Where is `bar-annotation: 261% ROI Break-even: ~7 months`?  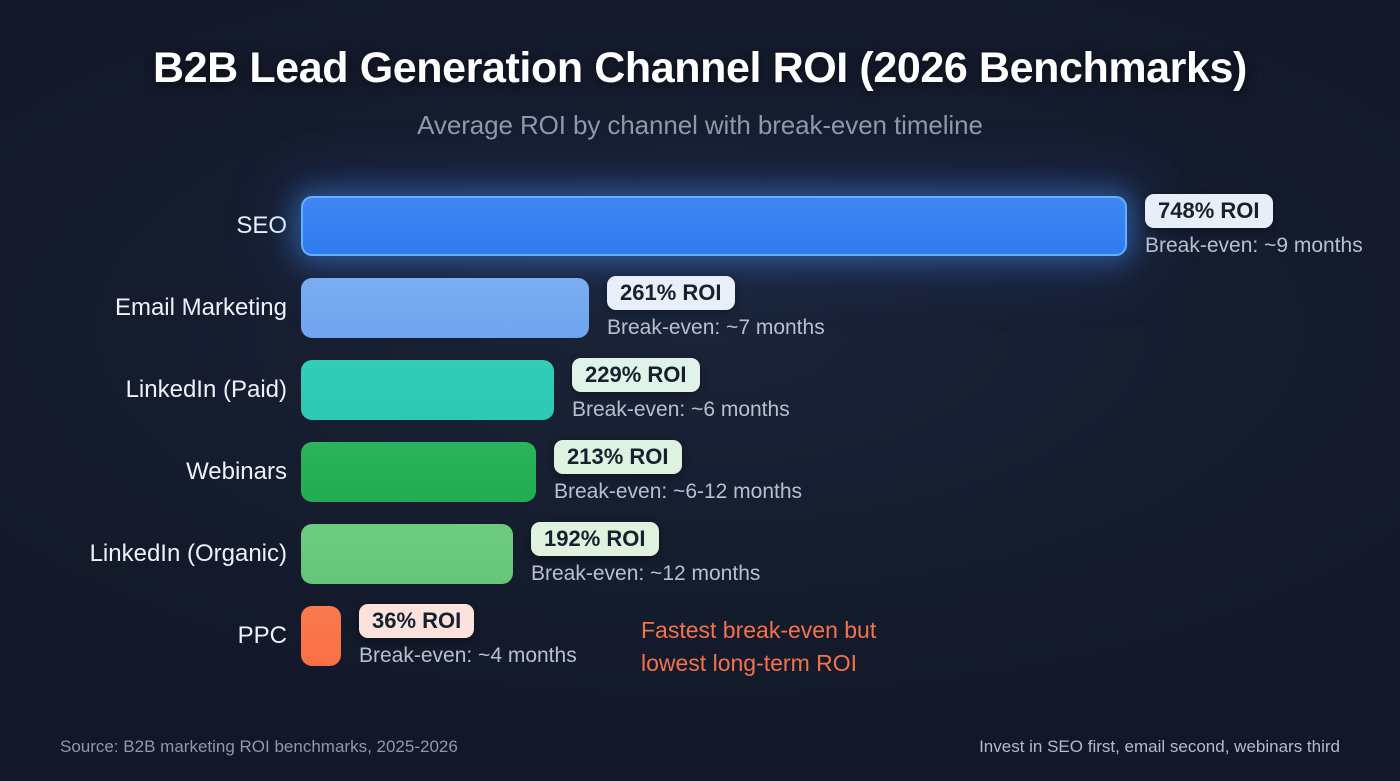 bar-annotation: 261% ROI Break-even: ~7 months is located at coordinates (716, 308).